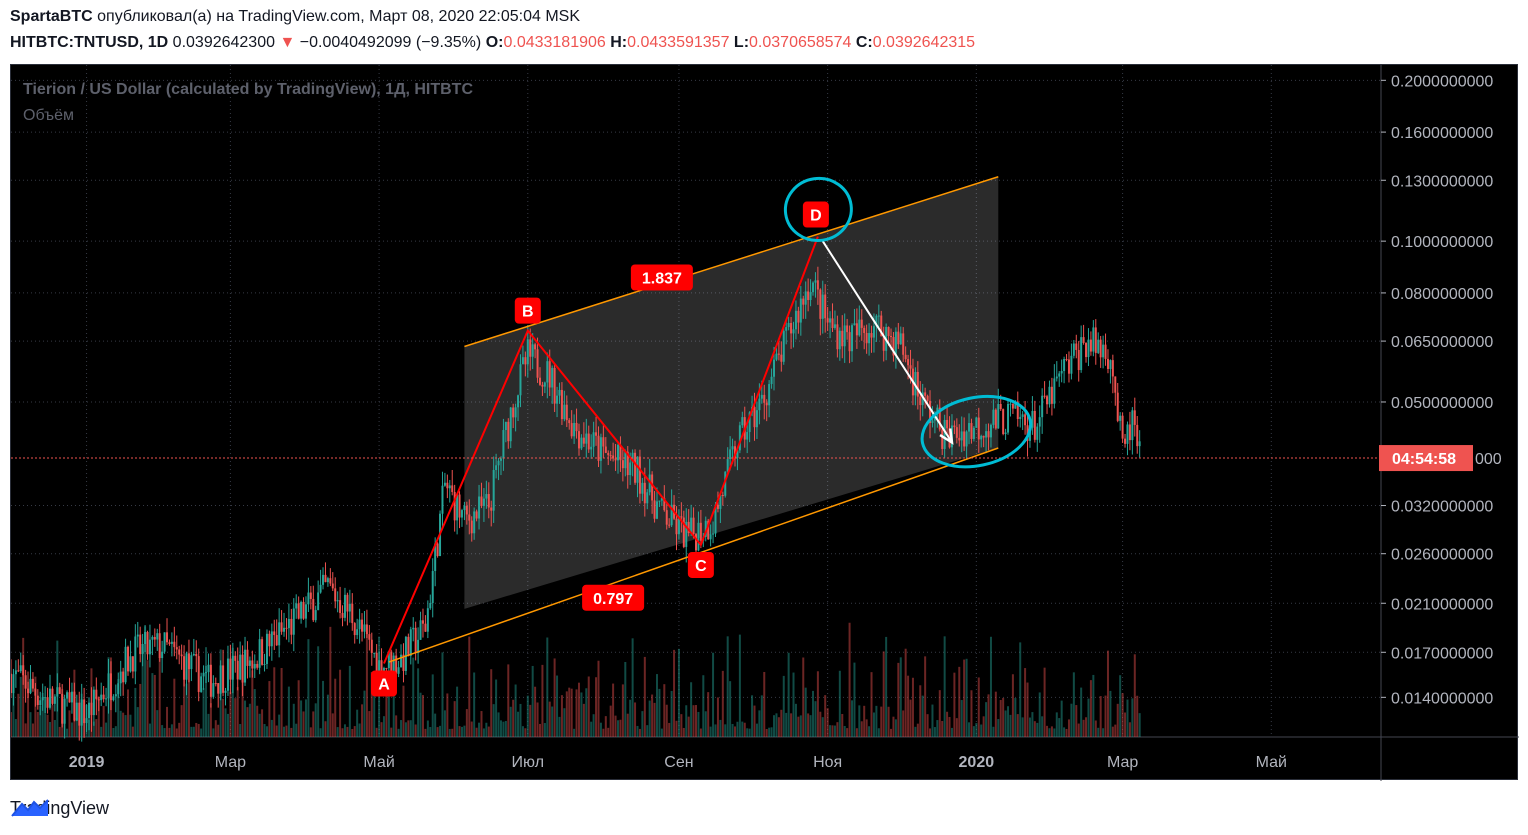 Image resolution: width=1528 pixels, height=835 pixels. What do you see at coordinates (287, 42) in the screenshot?
I see `down-arrow-icon: ▼` at bounding box center [287, 42].